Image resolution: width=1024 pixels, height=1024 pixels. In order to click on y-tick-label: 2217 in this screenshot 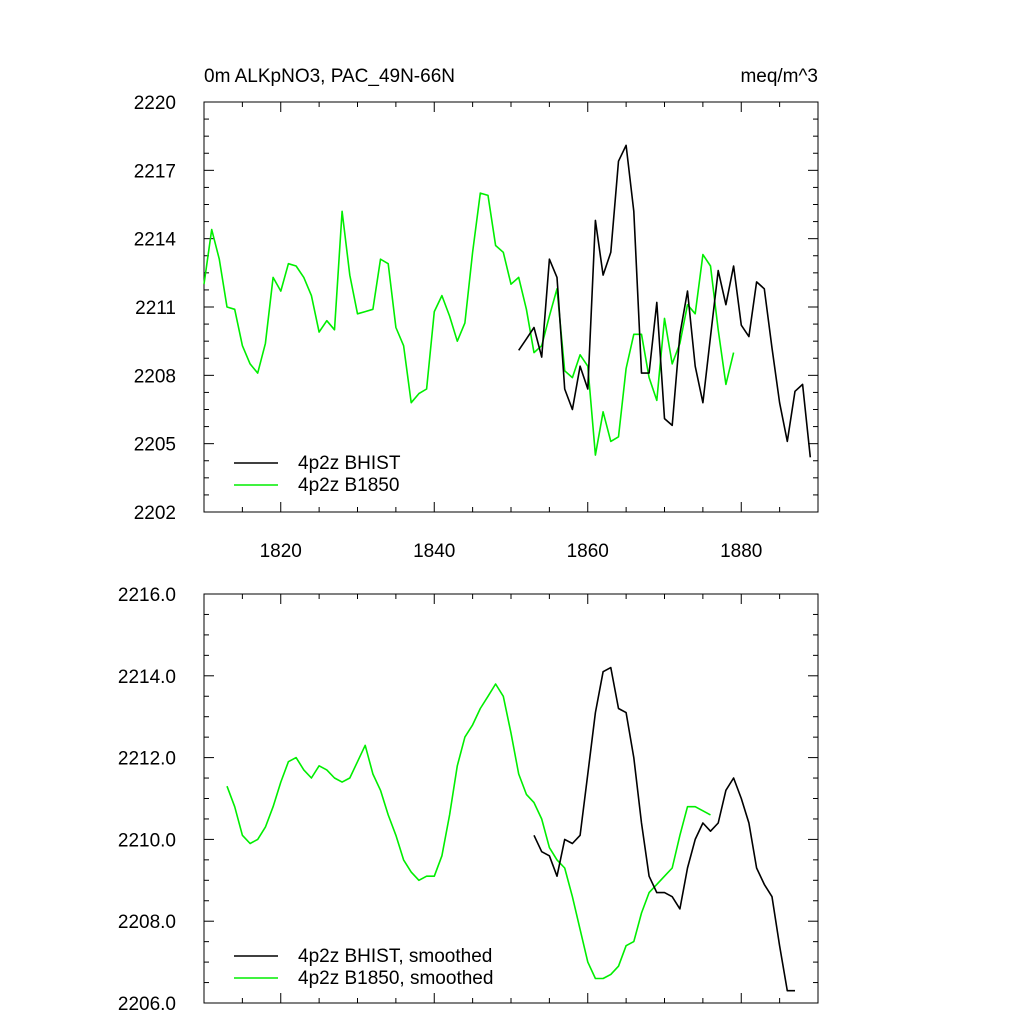, I will do `click(155, 171)`.